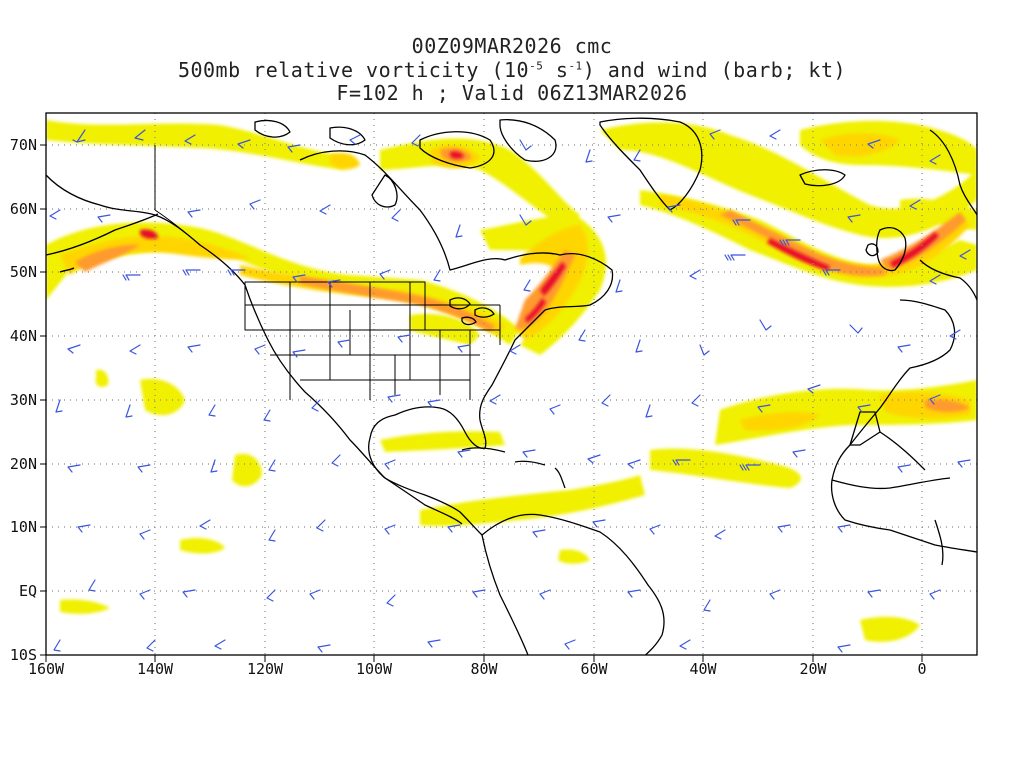 Image resolution: width=1024 pixels, height=768 pixels. Describe the element at coordinates (512, 46) in the screenshot. I see `title-line-1: 00Z09MAR2026 cmc` at that location.